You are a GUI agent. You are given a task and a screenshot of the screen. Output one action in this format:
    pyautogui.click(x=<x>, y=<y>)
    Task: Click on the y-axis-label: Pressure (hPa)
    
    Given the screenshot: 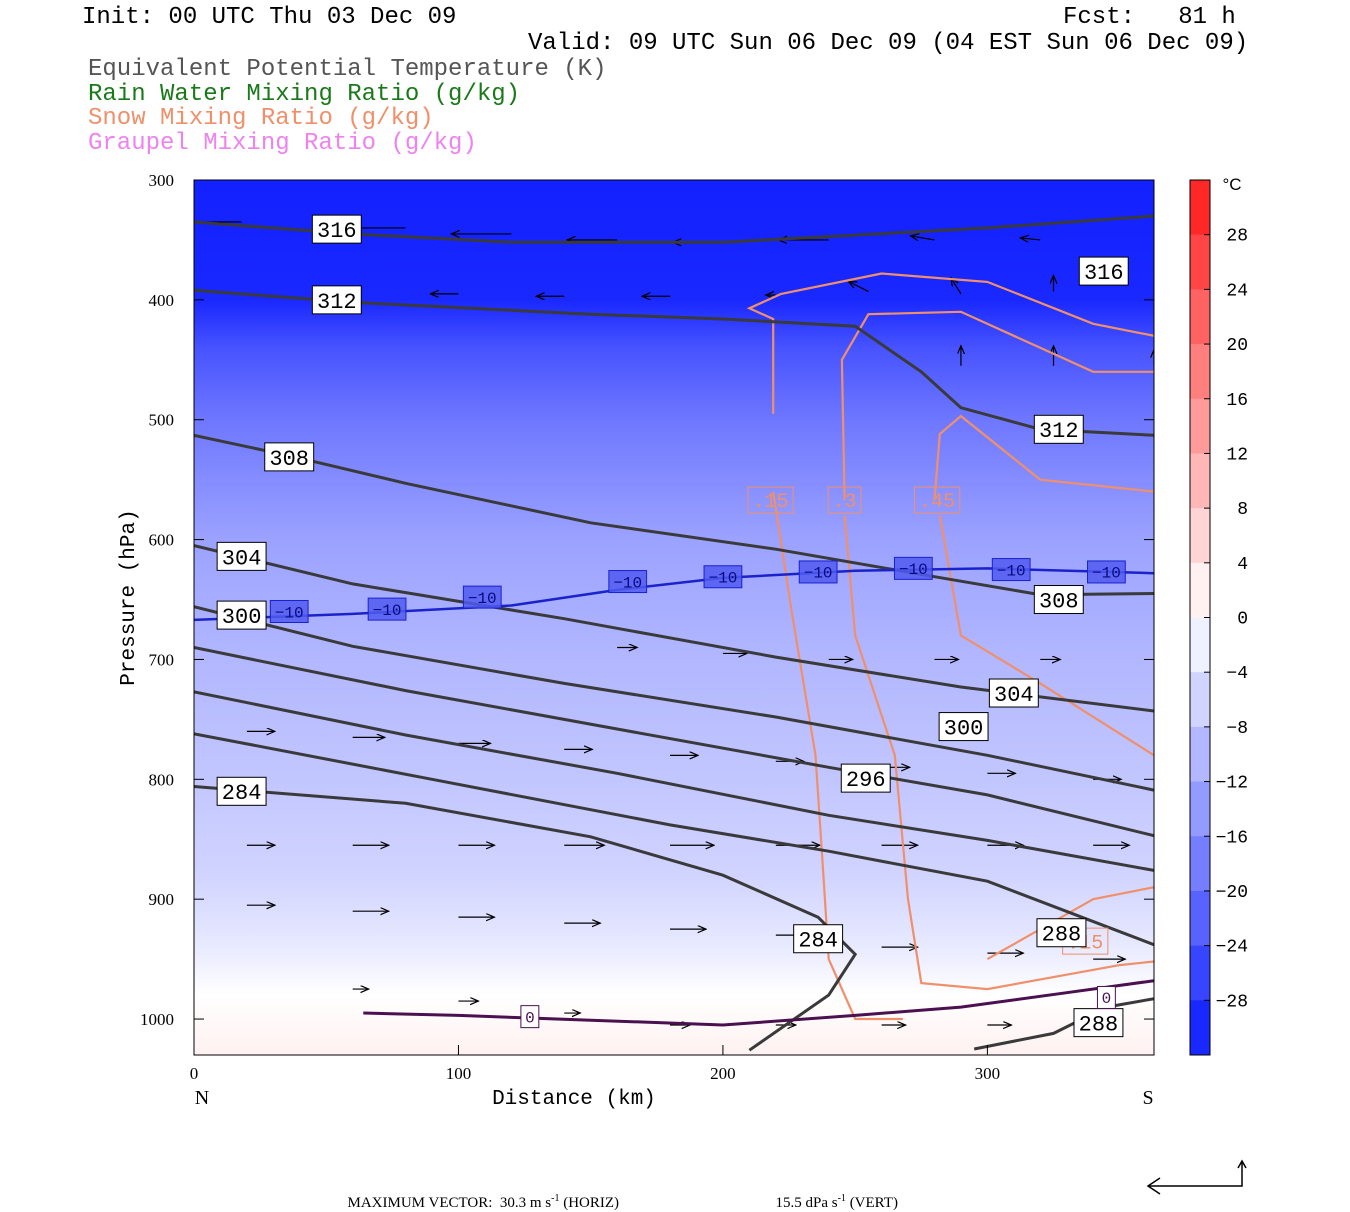 What is the action you would take?
    pyautogui.click(x=129, y=597)
    